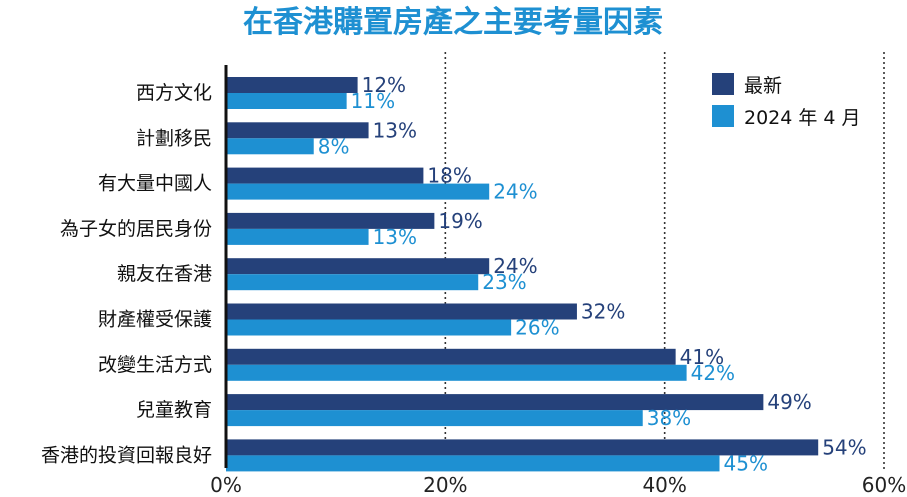  I want to click on data-label: 8%, so click(334, 146).